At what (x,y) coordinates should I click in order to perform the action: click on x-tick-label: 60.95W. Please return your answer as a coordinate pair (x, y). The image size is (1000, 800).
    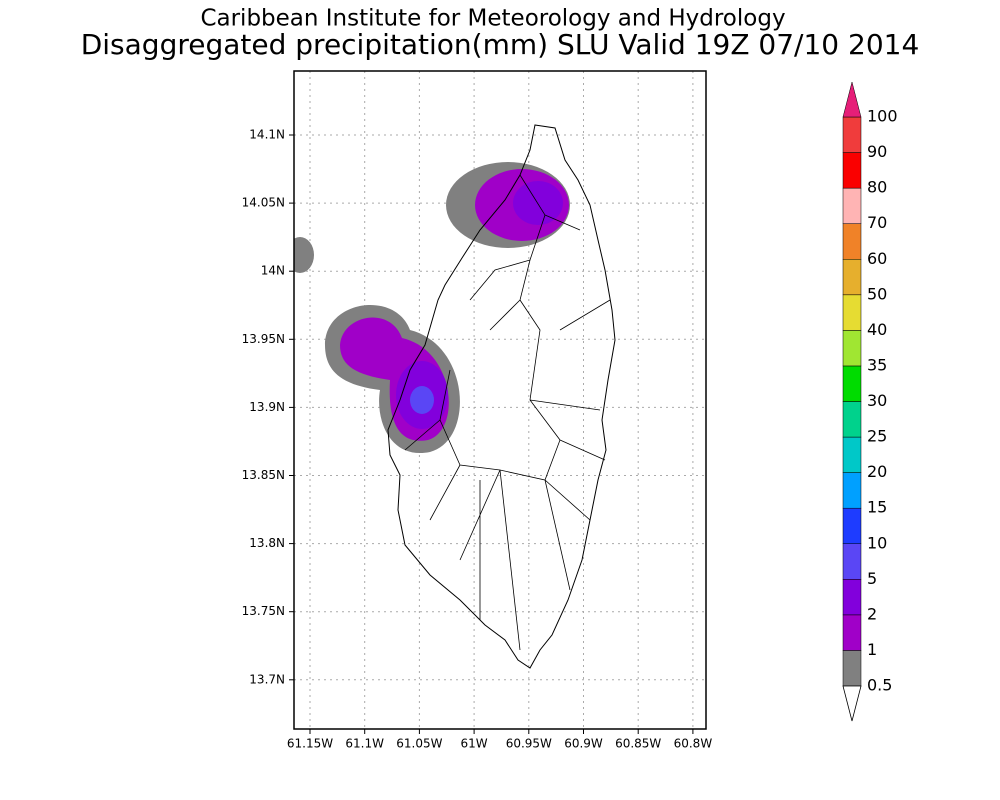
    Looking at the image, I should click on (529, 744).